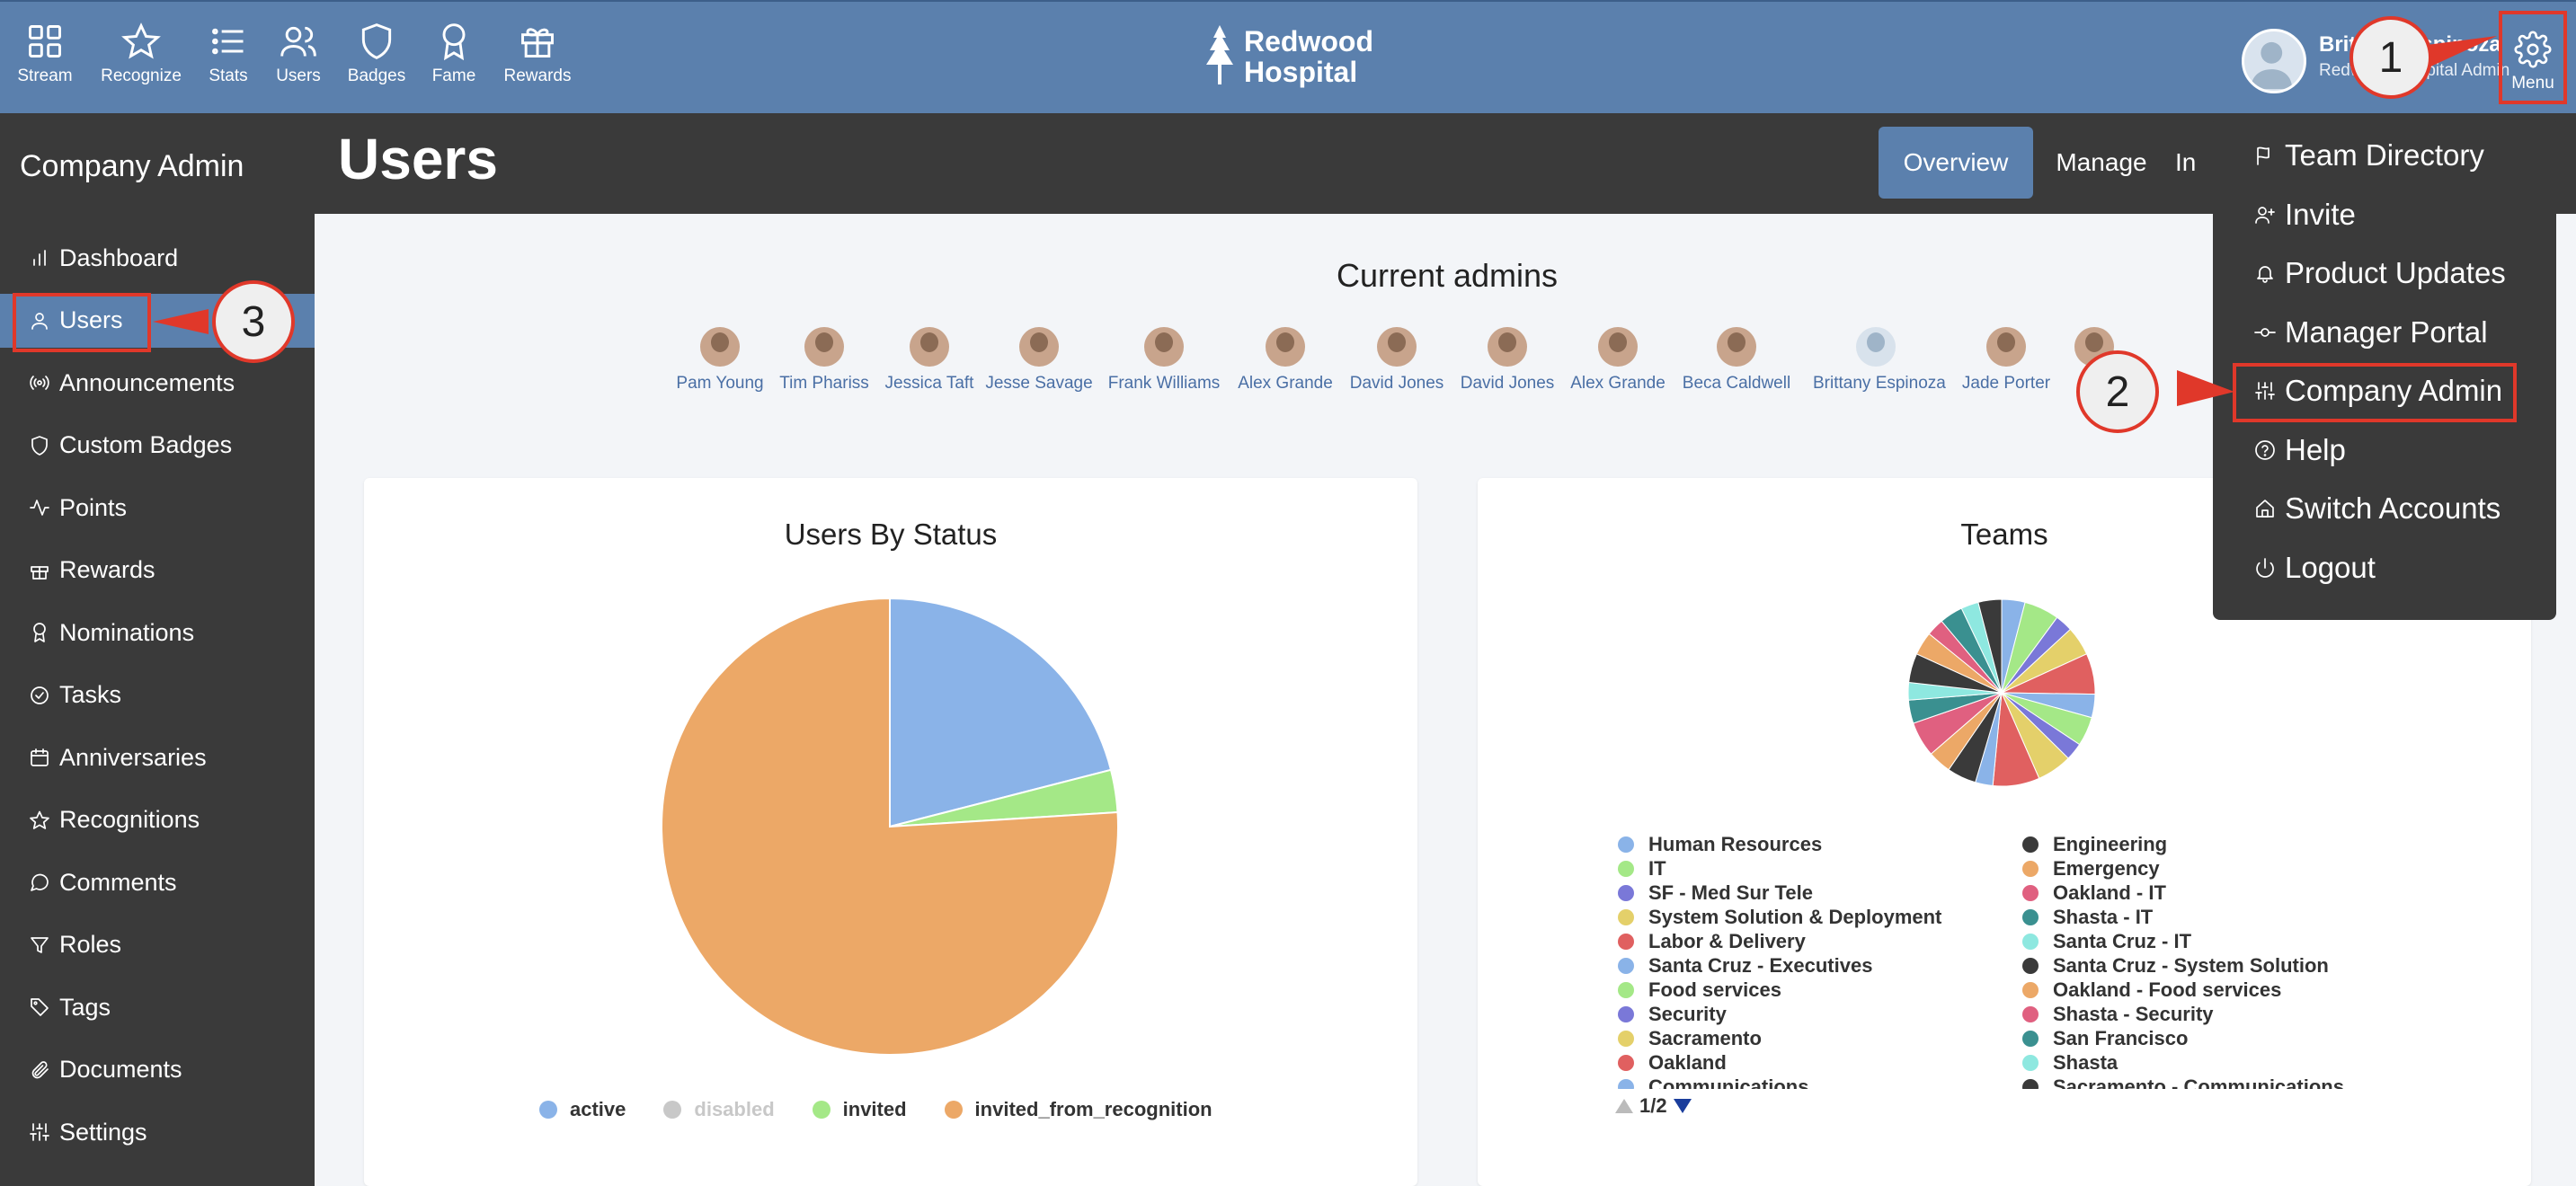  I want to click on triangle-up-icon, so click(1624, 1106).